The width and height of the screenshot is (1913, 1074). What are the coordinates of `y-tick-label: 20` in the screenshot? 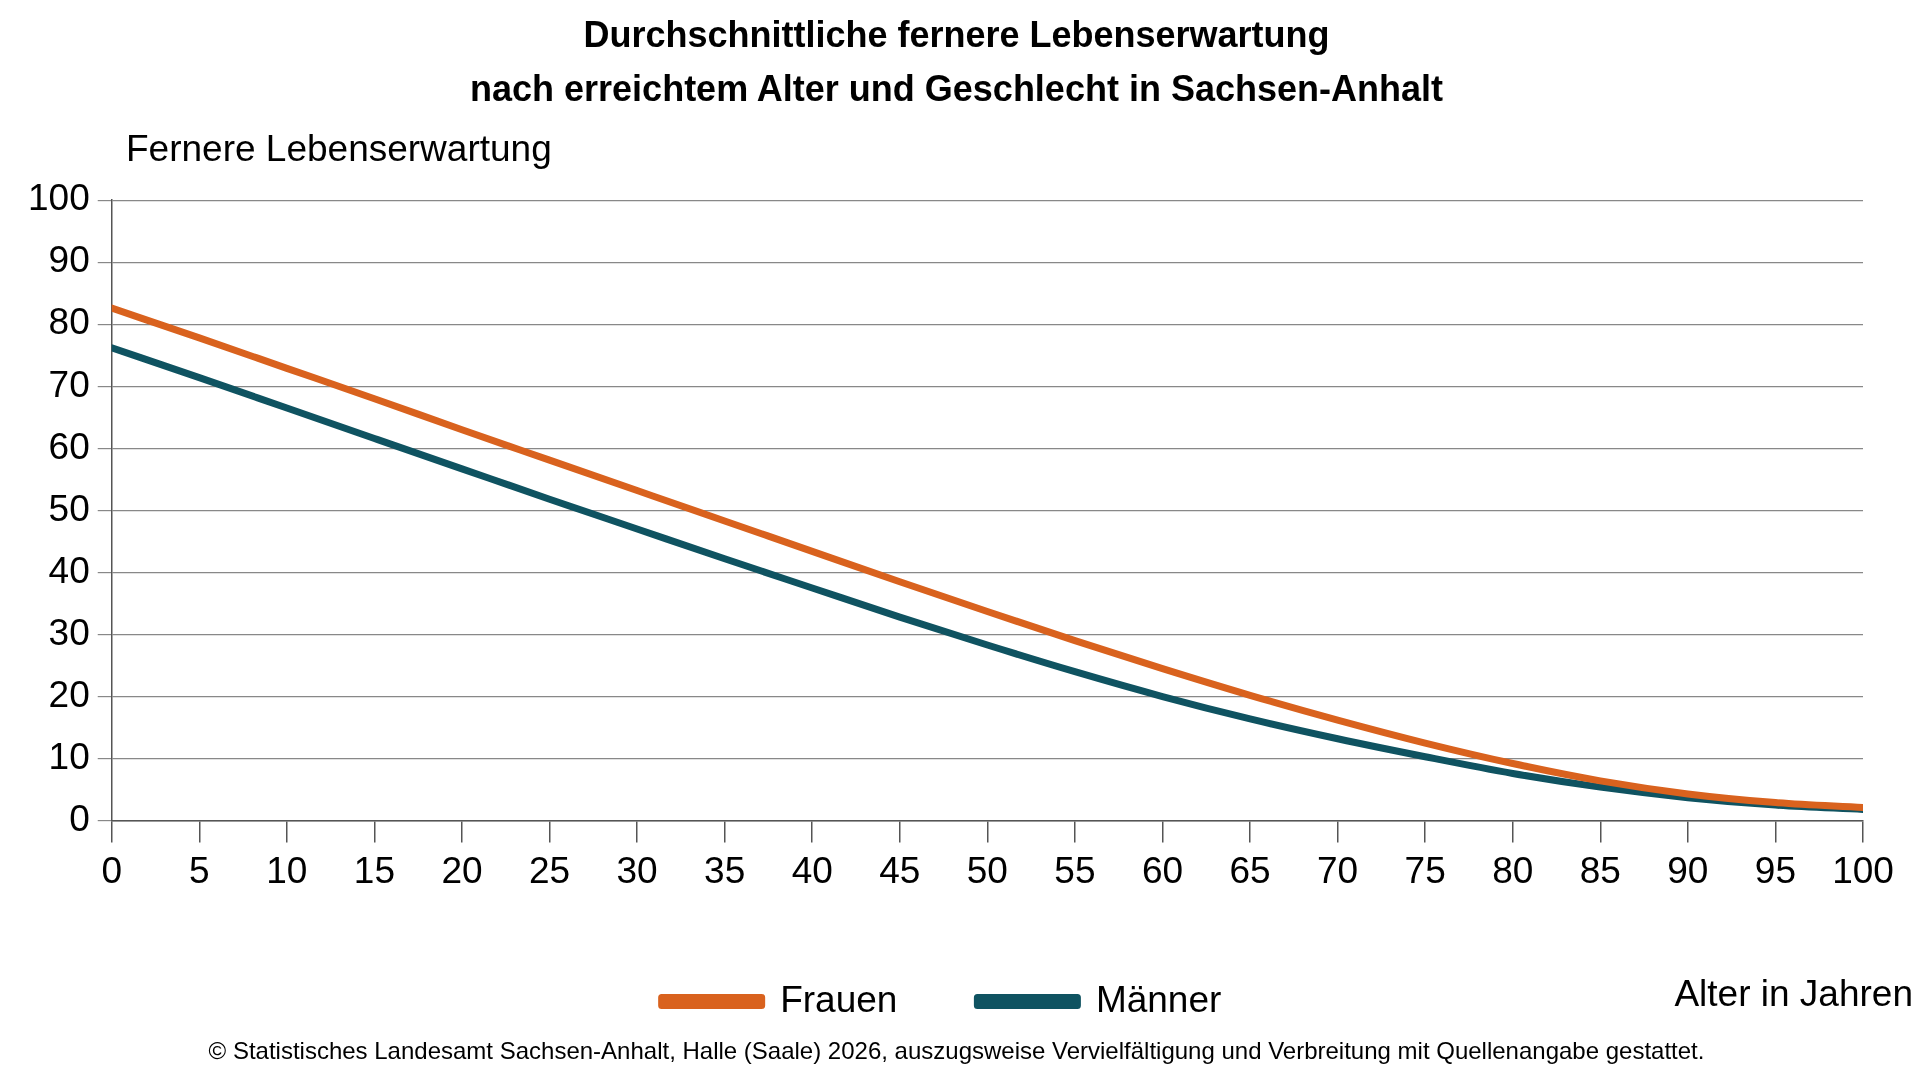 It's located at (69, 694).